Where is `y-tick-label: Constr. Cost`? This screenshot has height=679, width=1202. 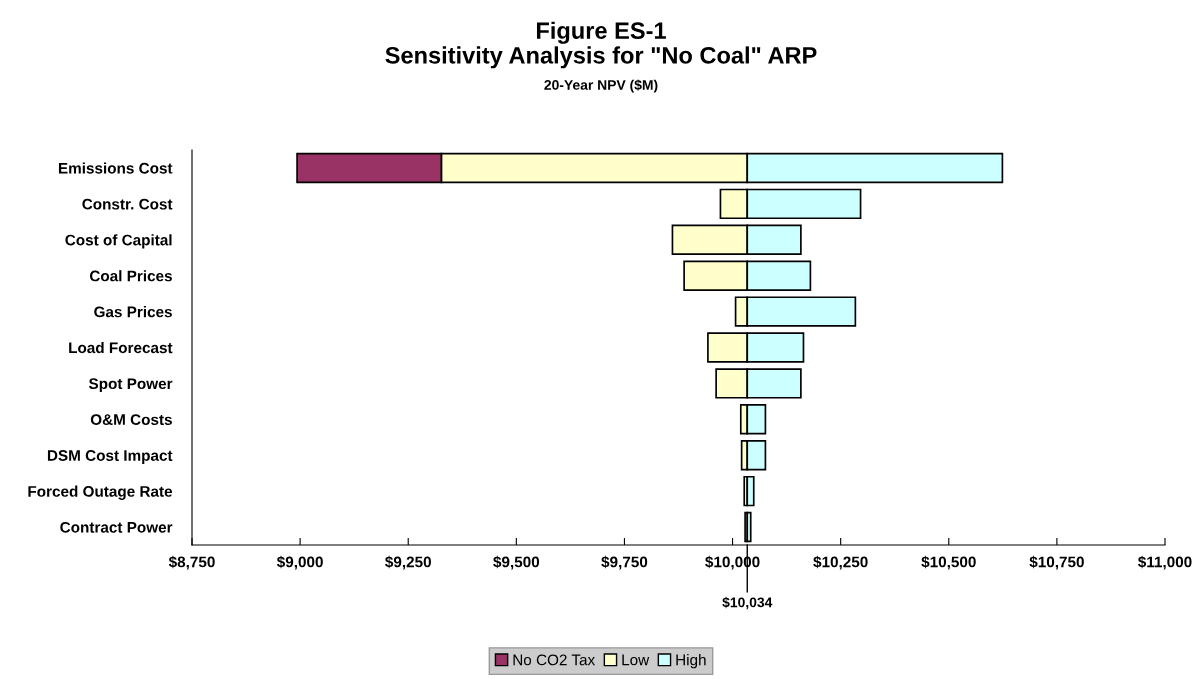
y-tick-label: Constr. Cost is located at coordinates (127, 204).